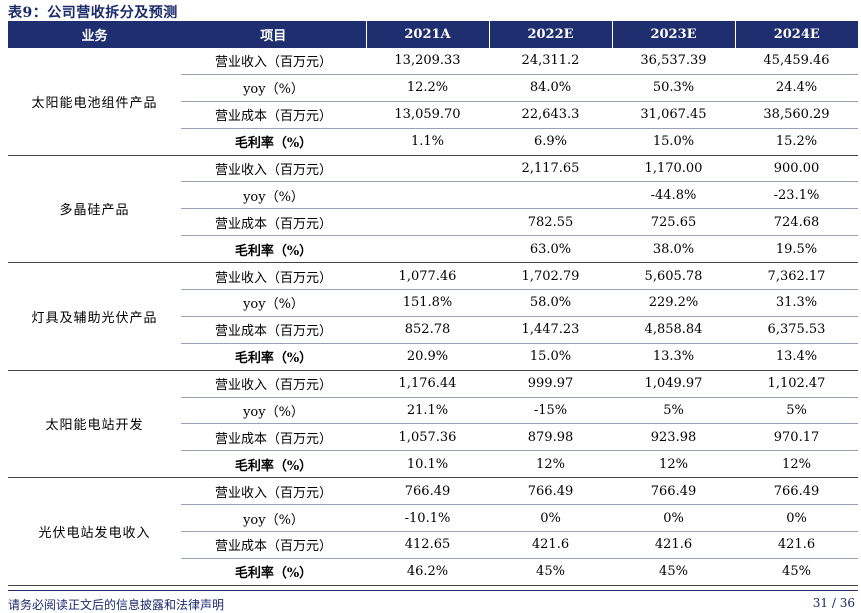  Describe the element at coordinates (673, 357) in the screenshot. I see `value-cell: 13.3%` at that location.